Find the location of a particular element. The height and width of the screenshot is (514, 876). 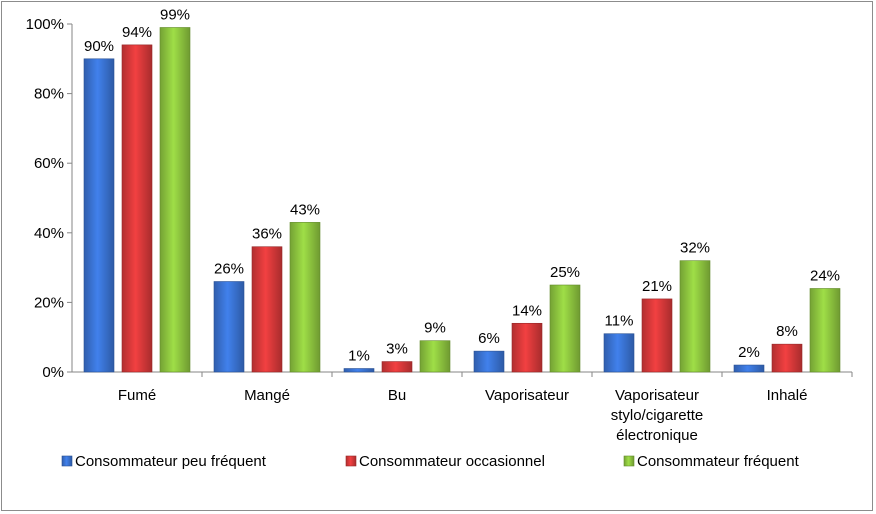

data-label: 24% is located at coordinates (825, 275).